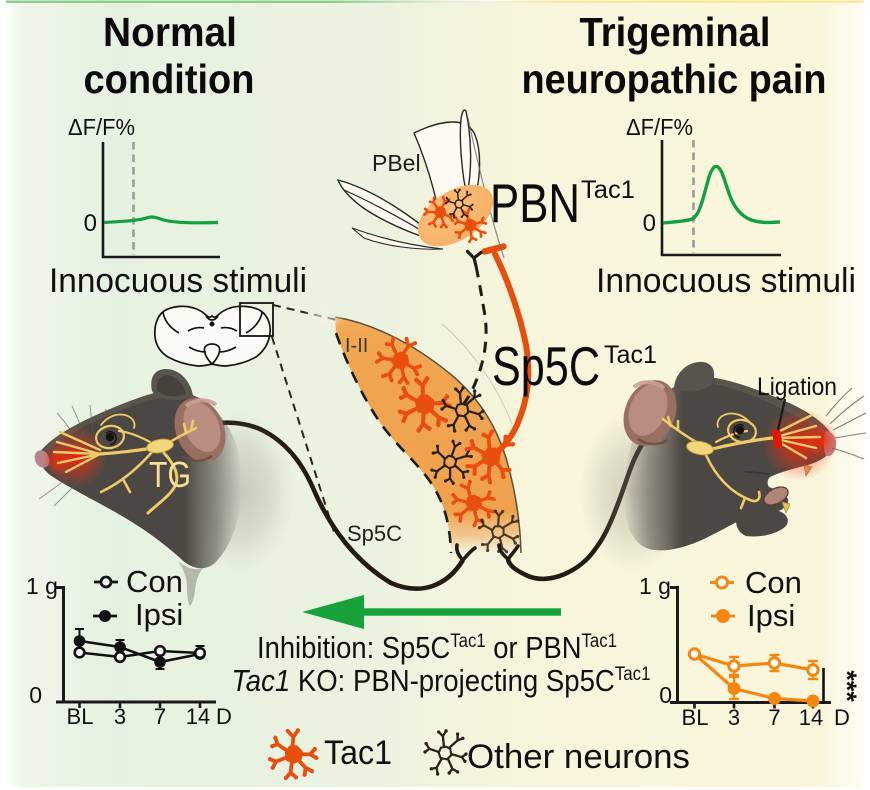  Describe the element at coordinates (437, 647) in the screenshot. I see `svg-text:Inhibition: Sp5CTac1 or PBNTac: Inhibition: Sp5CTac1 or PBNTac1` at that location.